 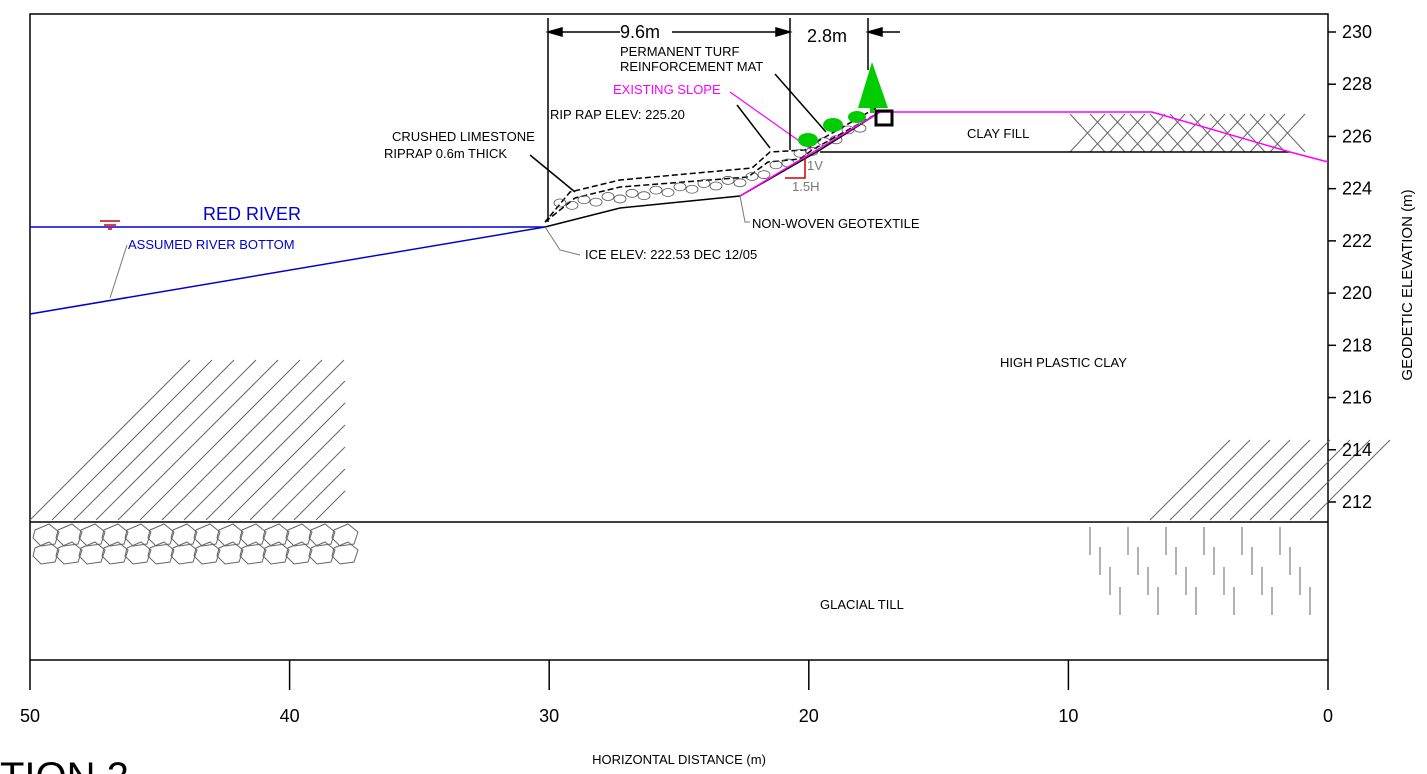 What do you see at coordinates (1063, 362) in the screenshot?
I see `label: HIGH PLASTIC CLAY` at bounding box center [1063, 362].